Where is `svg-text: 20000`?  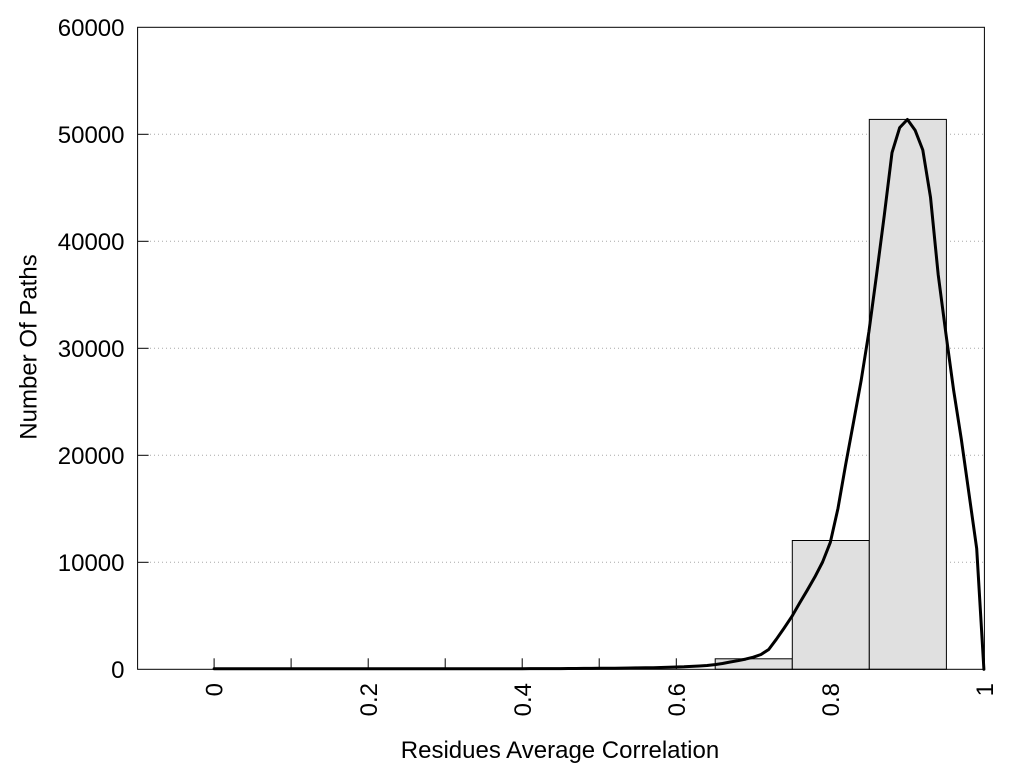
svg-text: 20000 is located at coordinates (91, 456).